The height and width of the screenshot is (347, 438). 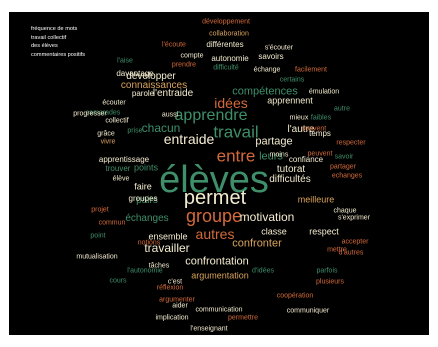 What do you see at coordinates (125, 61) in the screenshot?
I see `cloud-word: l'aise` at bounding box center [125, 61].